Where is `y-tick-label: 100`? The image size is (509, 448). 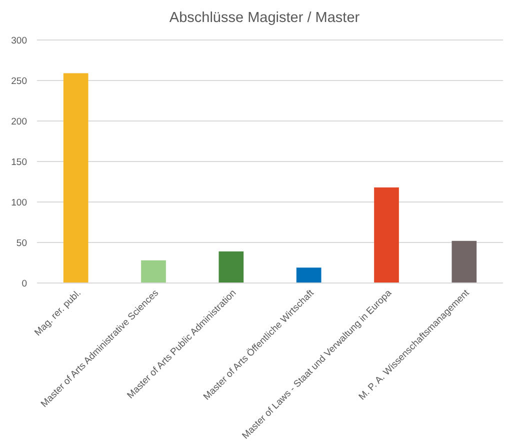
y-tick-label: 100 is located at coordinates (19, 202).